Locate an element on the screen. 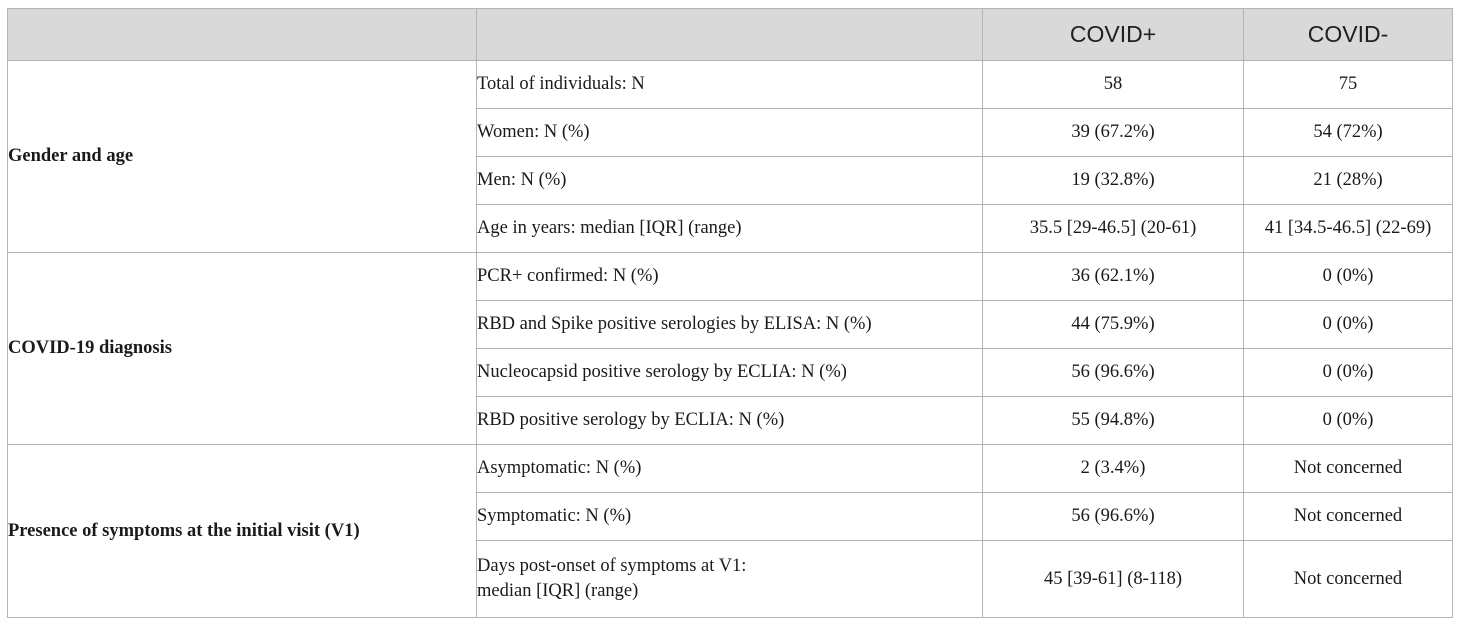 This screenshot has width=1460, height=626. row-label: Asymptomatic: N (%) is located at coordinates (729, 468).